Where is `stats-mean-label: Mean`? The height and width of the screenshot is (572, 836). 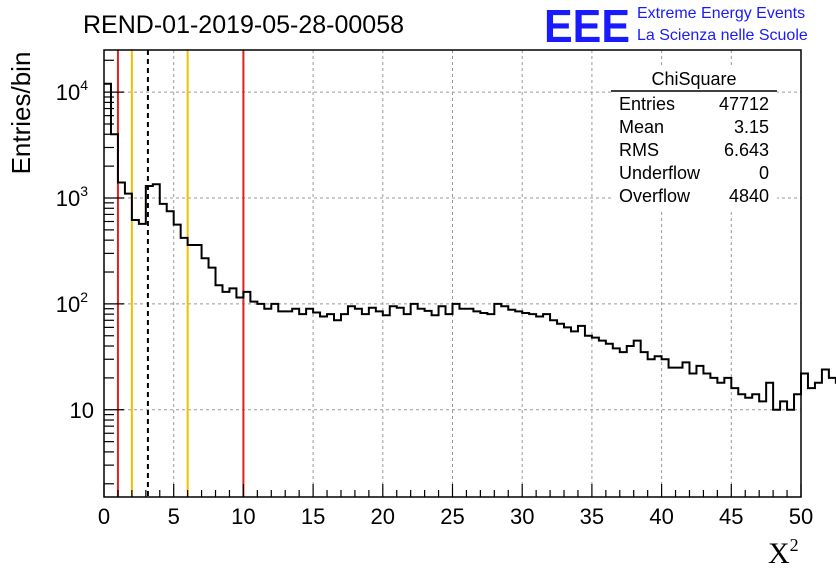
stats-mean-label: Mean is located at coordinates (641, 127).